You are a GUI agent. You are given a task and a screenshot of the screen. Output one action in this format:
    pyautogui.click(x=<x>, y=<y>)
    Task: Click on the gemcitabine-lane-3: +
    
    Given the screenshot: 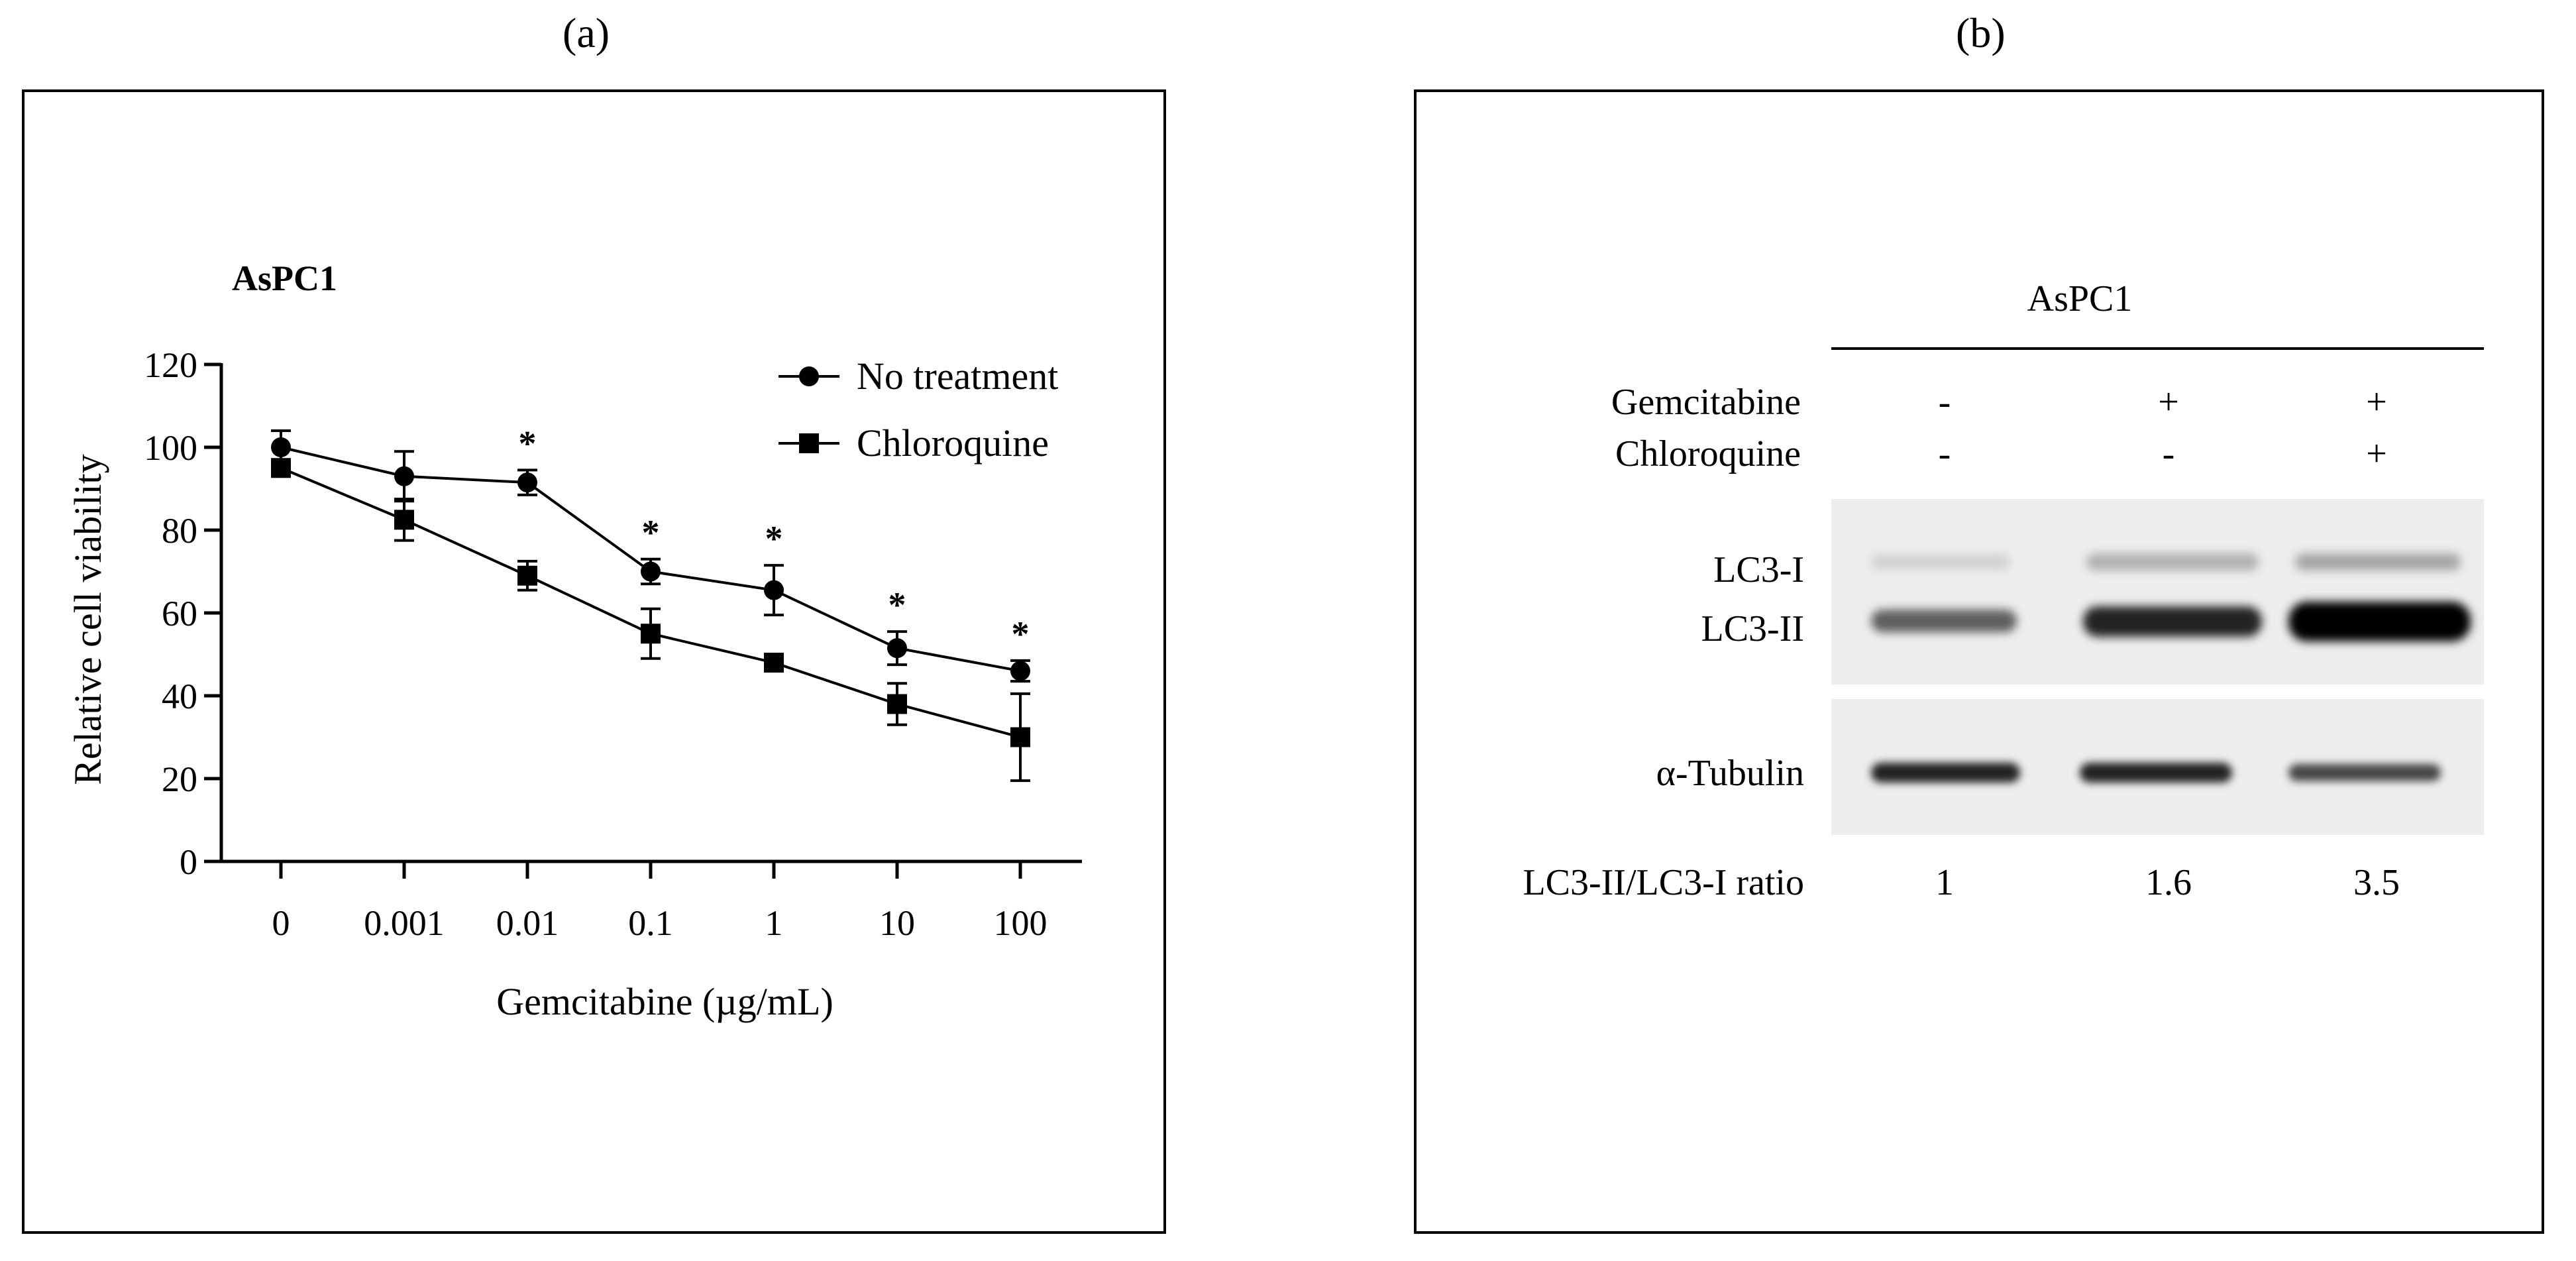 What is the action you would take?
    pyautogui.click(x=2376, y=403)
    